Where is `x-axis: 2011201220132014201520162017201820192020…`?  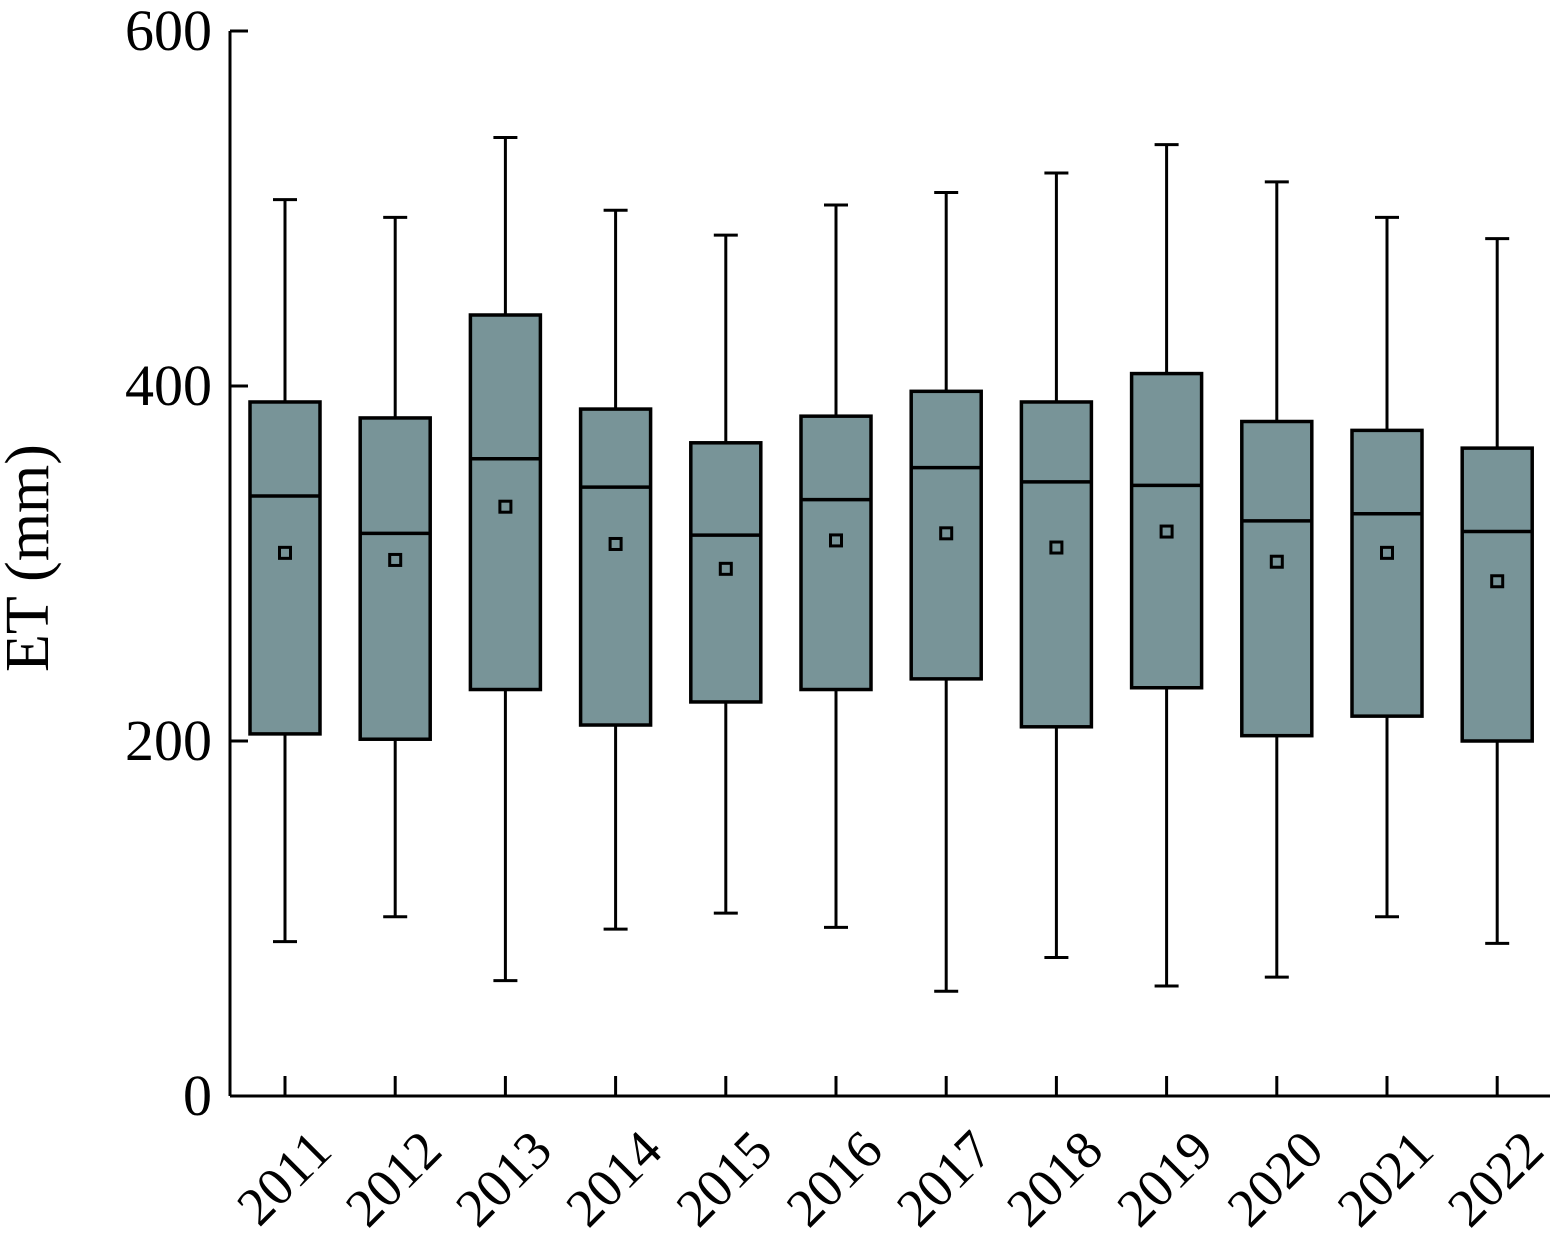 x-axis: 2011201220132014201520162017201820192020… is located at coordinates (888, 1154).